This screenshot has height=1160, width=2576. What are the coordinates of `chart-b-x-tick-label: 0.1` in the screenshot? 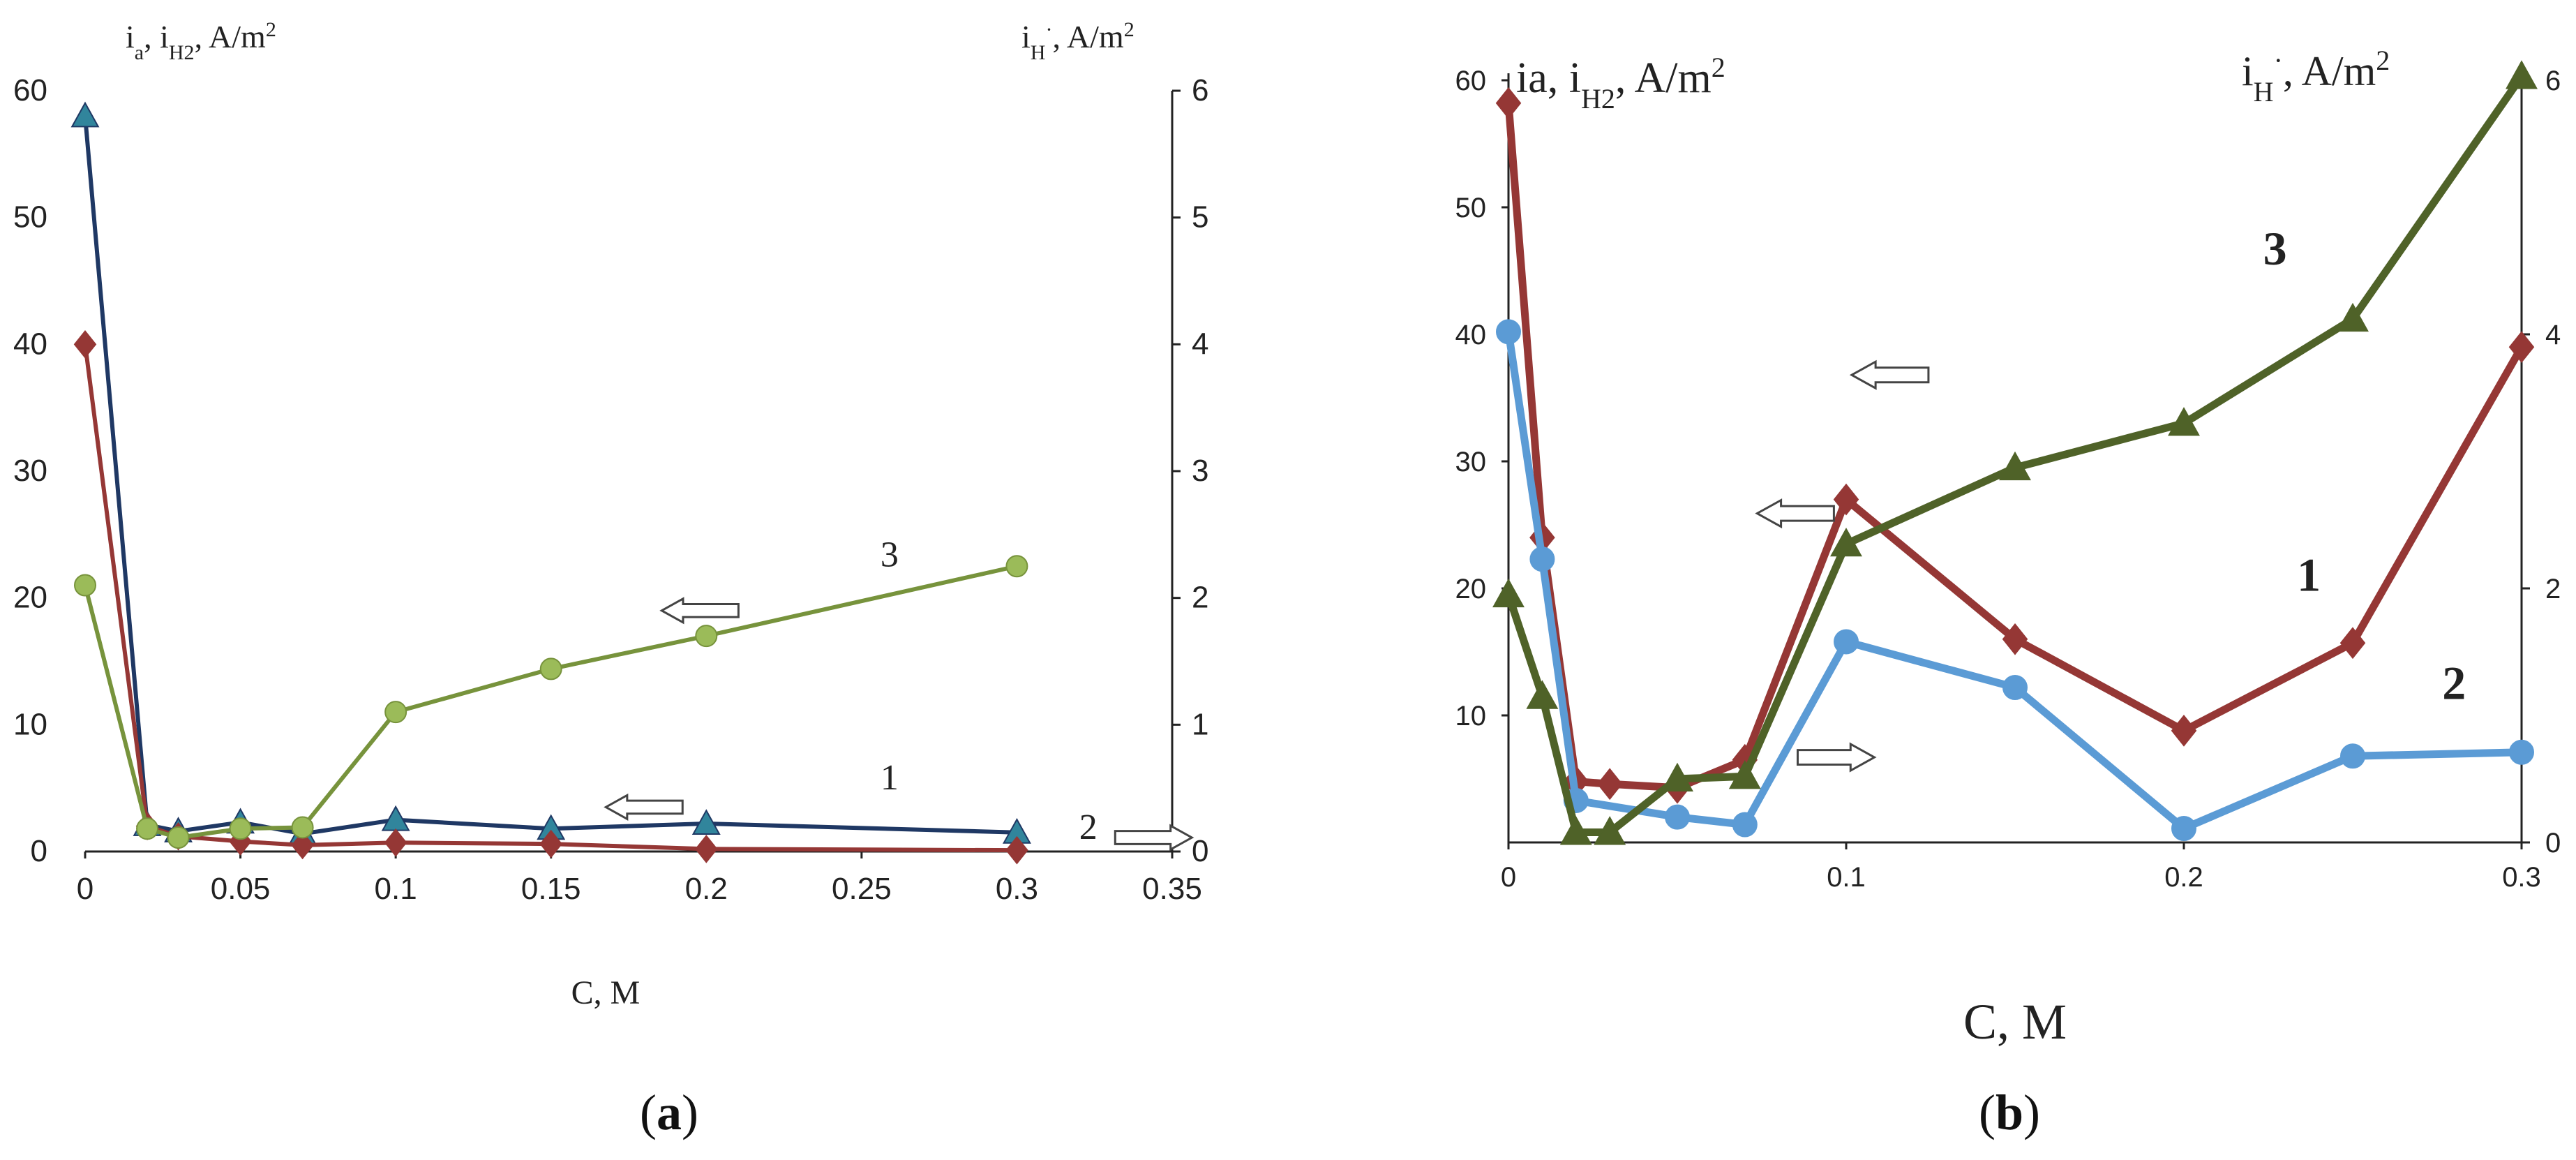 It's located at (1846, 878).